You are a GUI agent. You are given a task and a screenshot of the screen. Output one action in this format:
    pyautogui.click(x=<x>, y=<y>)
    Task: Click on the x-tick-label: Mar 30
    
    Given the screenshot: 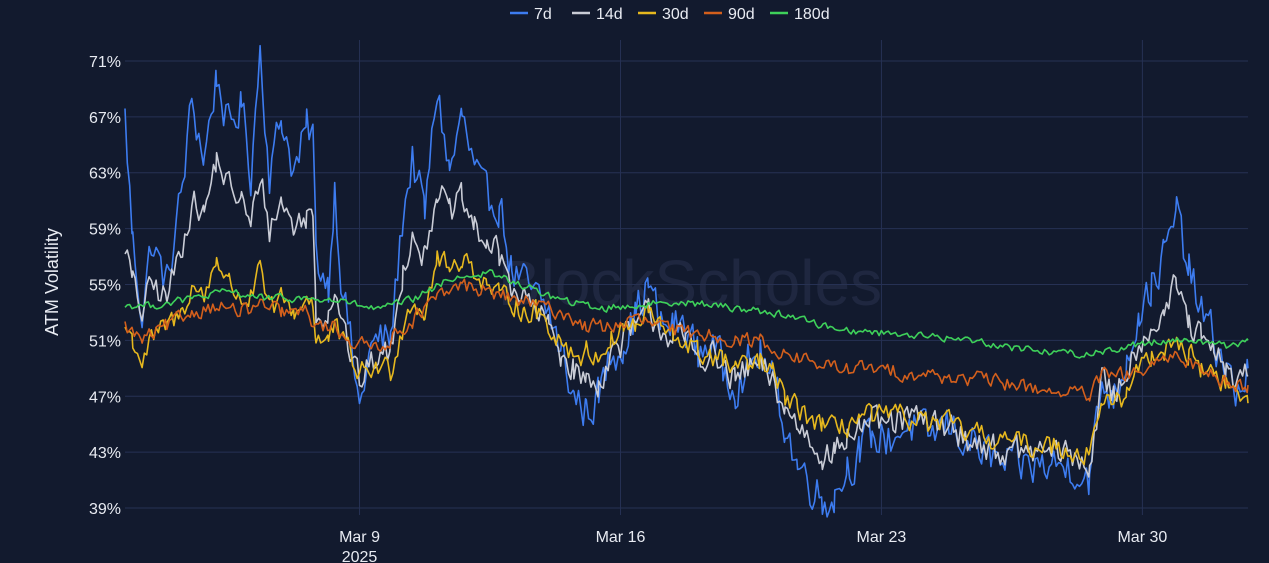 What is the action you would take?
    pyautogui.click(x=1142, y=537)
    